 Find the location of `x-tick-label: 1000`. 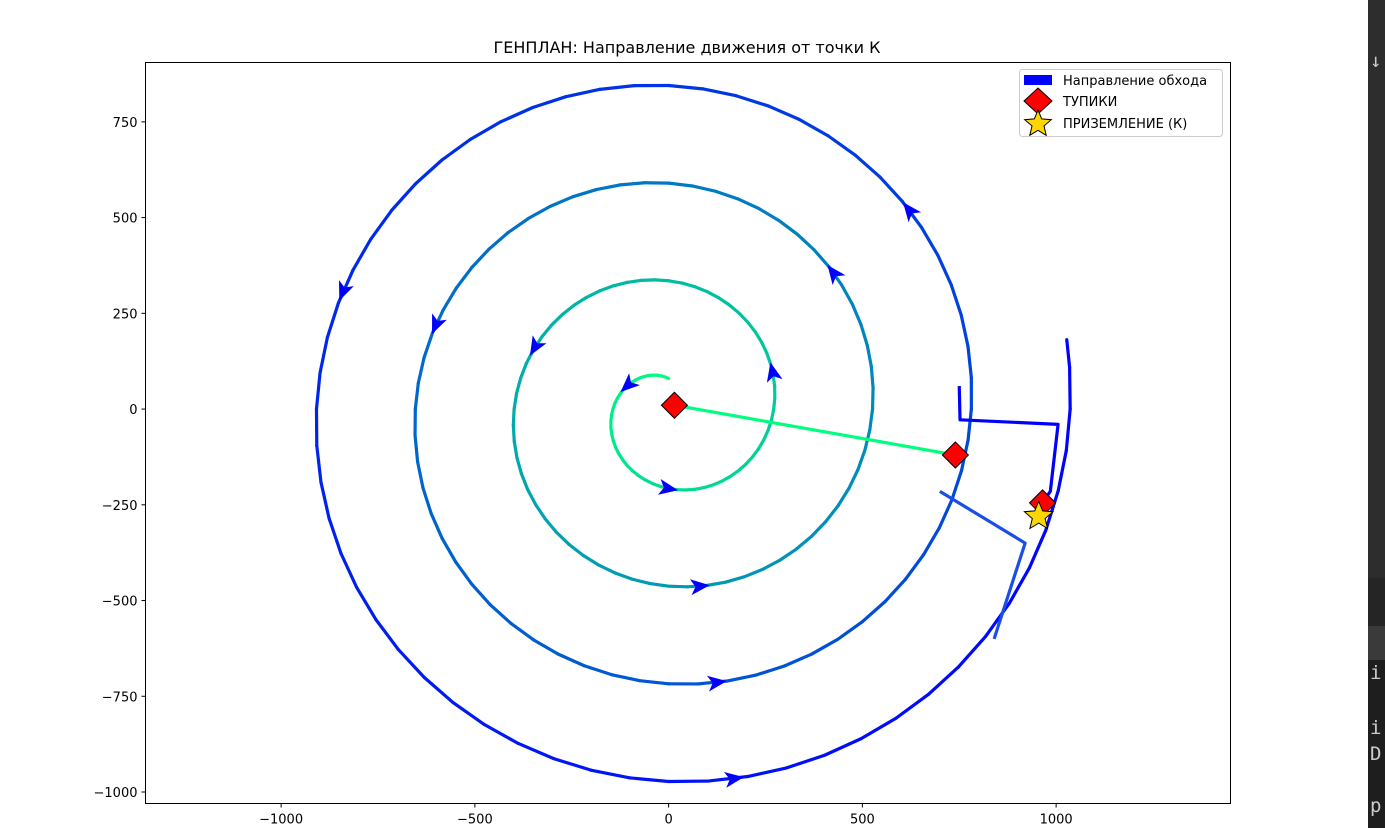

x-tick-label: 1000 is located at coordinates (1056, 820).